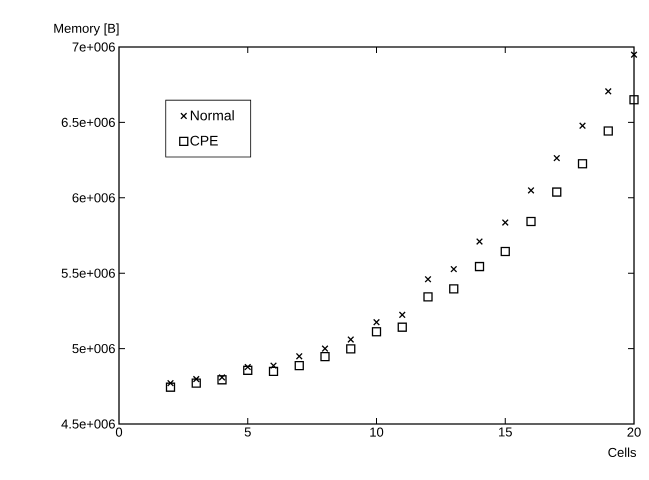 The image size is (649, 480). I want to click on legend-label: CPE, so click(204, 141).